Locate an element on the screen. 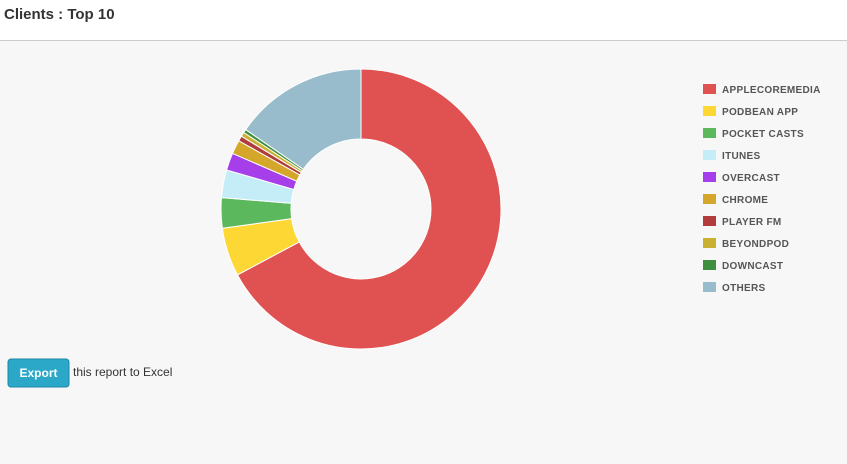 This screenshot has height=464, width=847. legend-label: APPLECOREMEDIA is located at coordinates (771, 90).